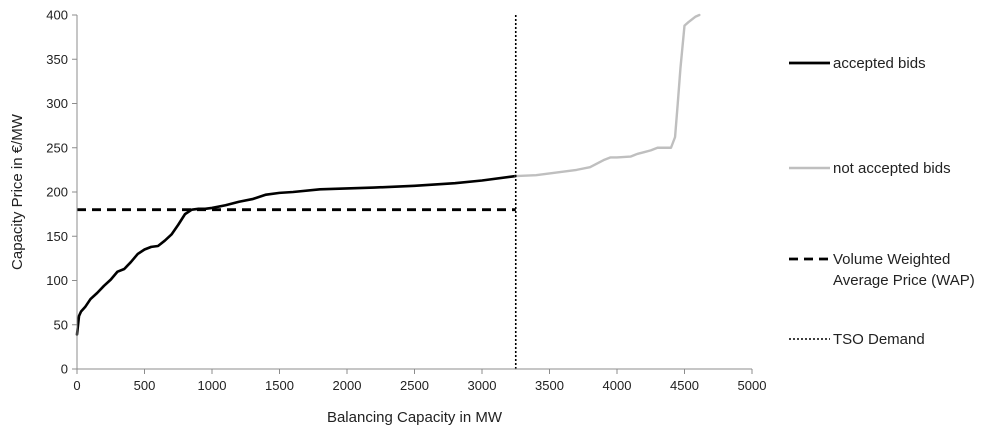 This screenshot has height=430, width=1002. Describe the element at coordinates (57, 15) in the screenshot. I see `y-tick-label: 400` at that location.